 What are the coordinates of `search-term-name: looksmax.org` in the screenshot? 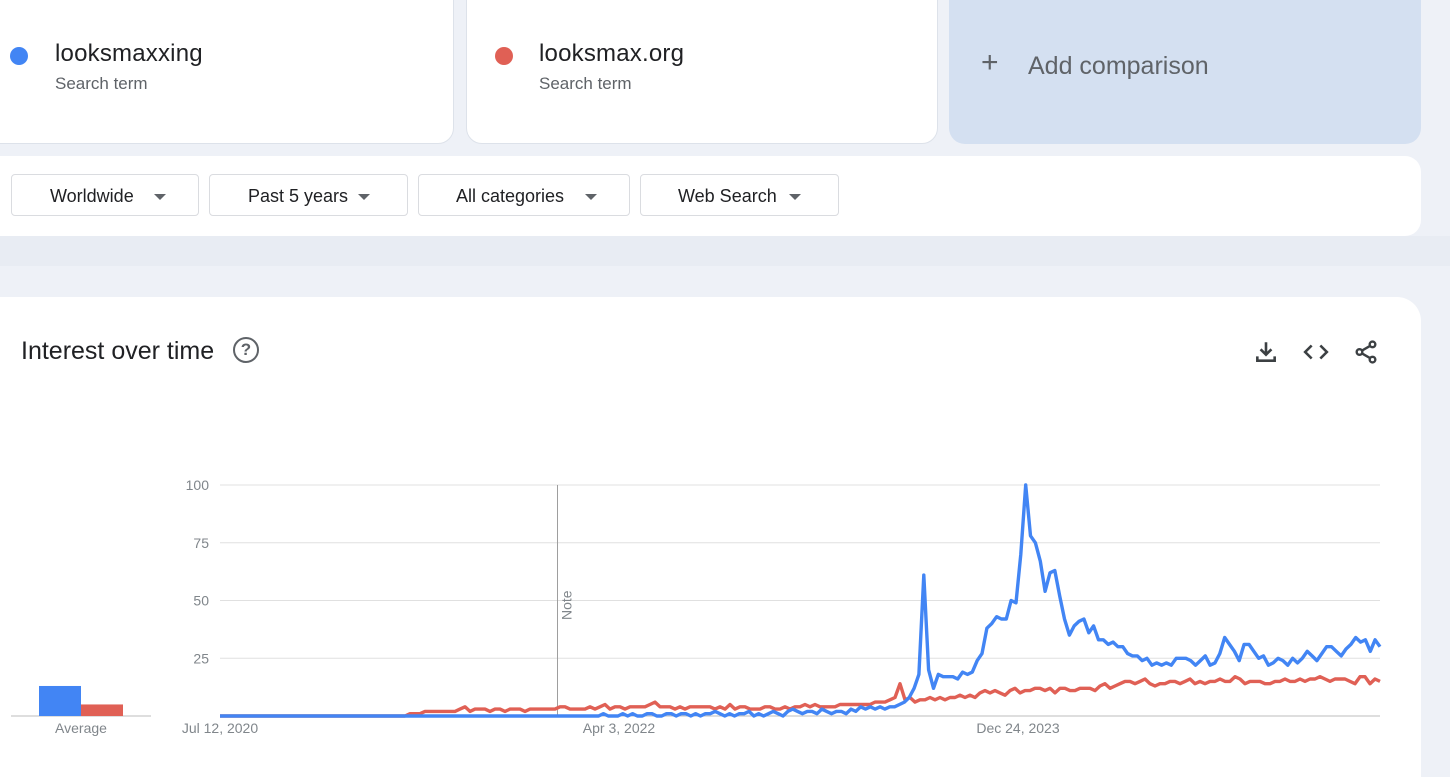 It's located at (612, 53).